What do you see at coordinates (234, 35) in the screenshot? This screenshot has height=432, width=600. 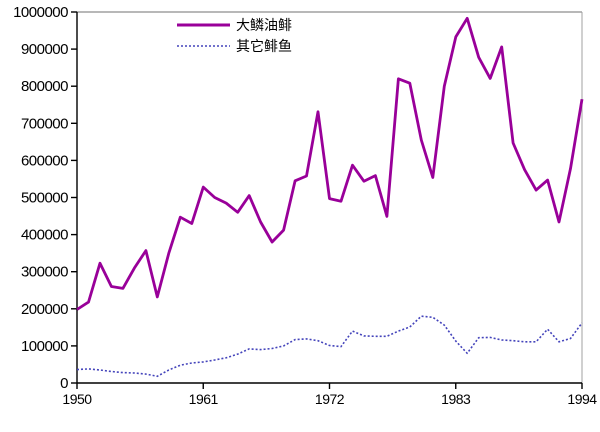 I see `legend: 大鳞油鲱 其它鲱鱼` at bounding box center [234, 35].